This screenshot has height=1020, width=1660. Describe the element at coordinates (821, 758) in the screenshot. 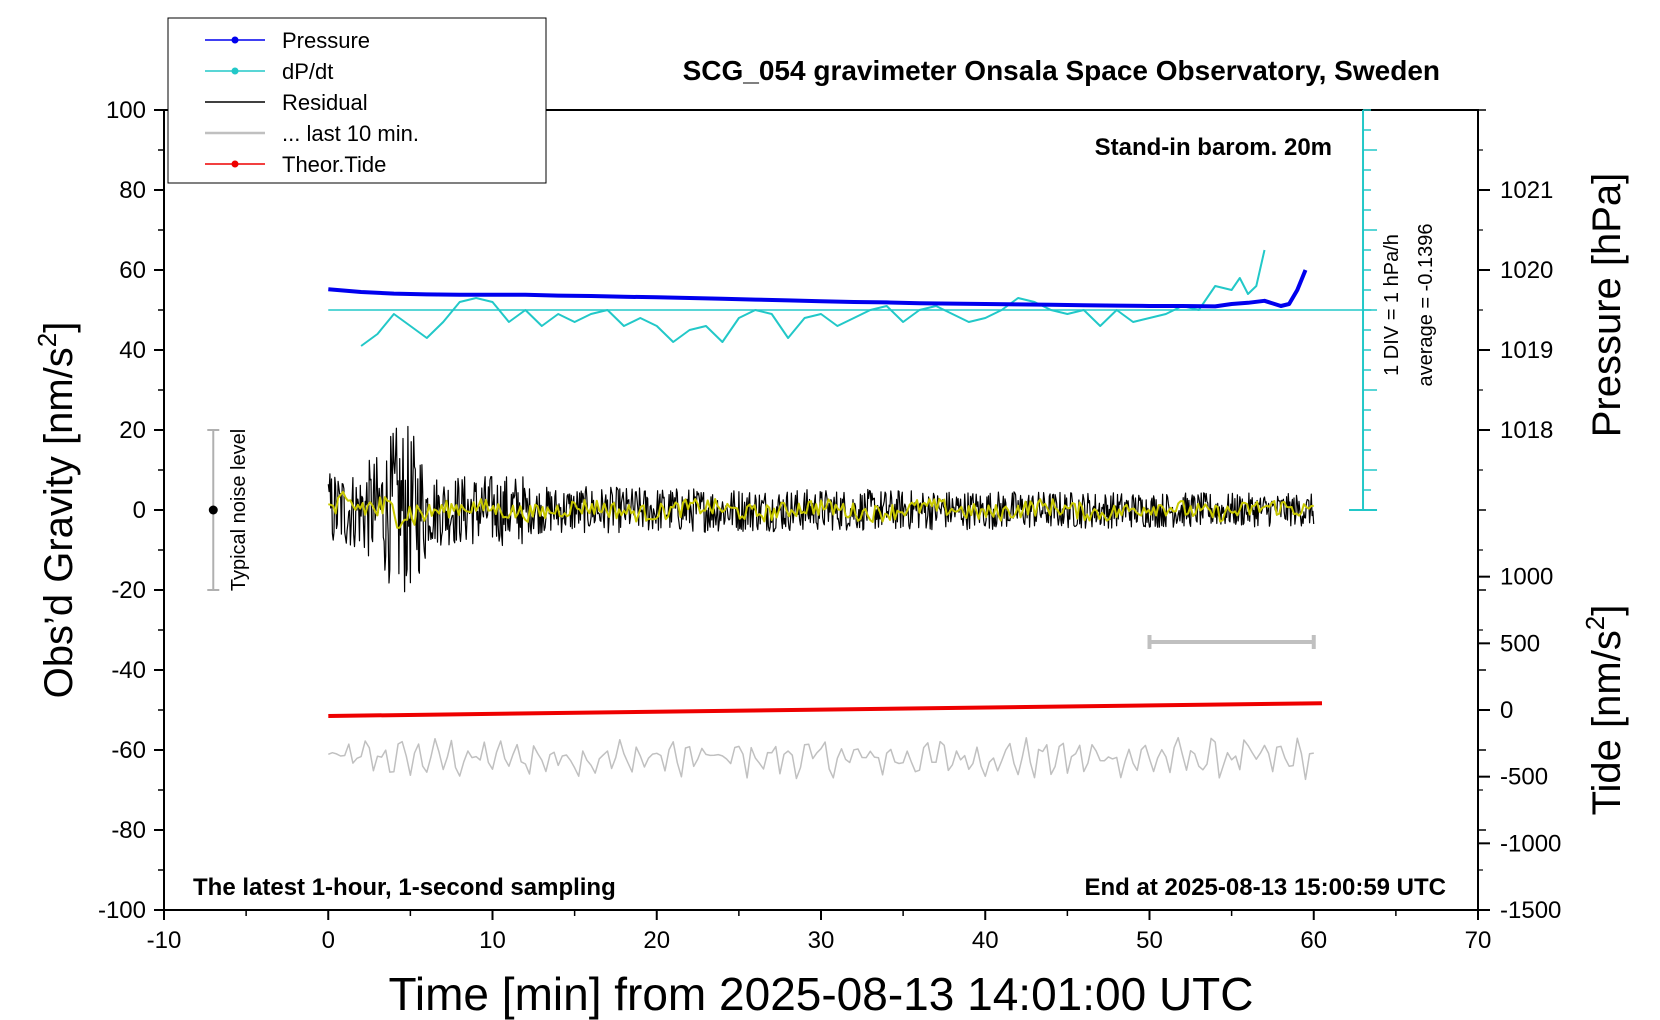

I see `last-10min-series` at that location.